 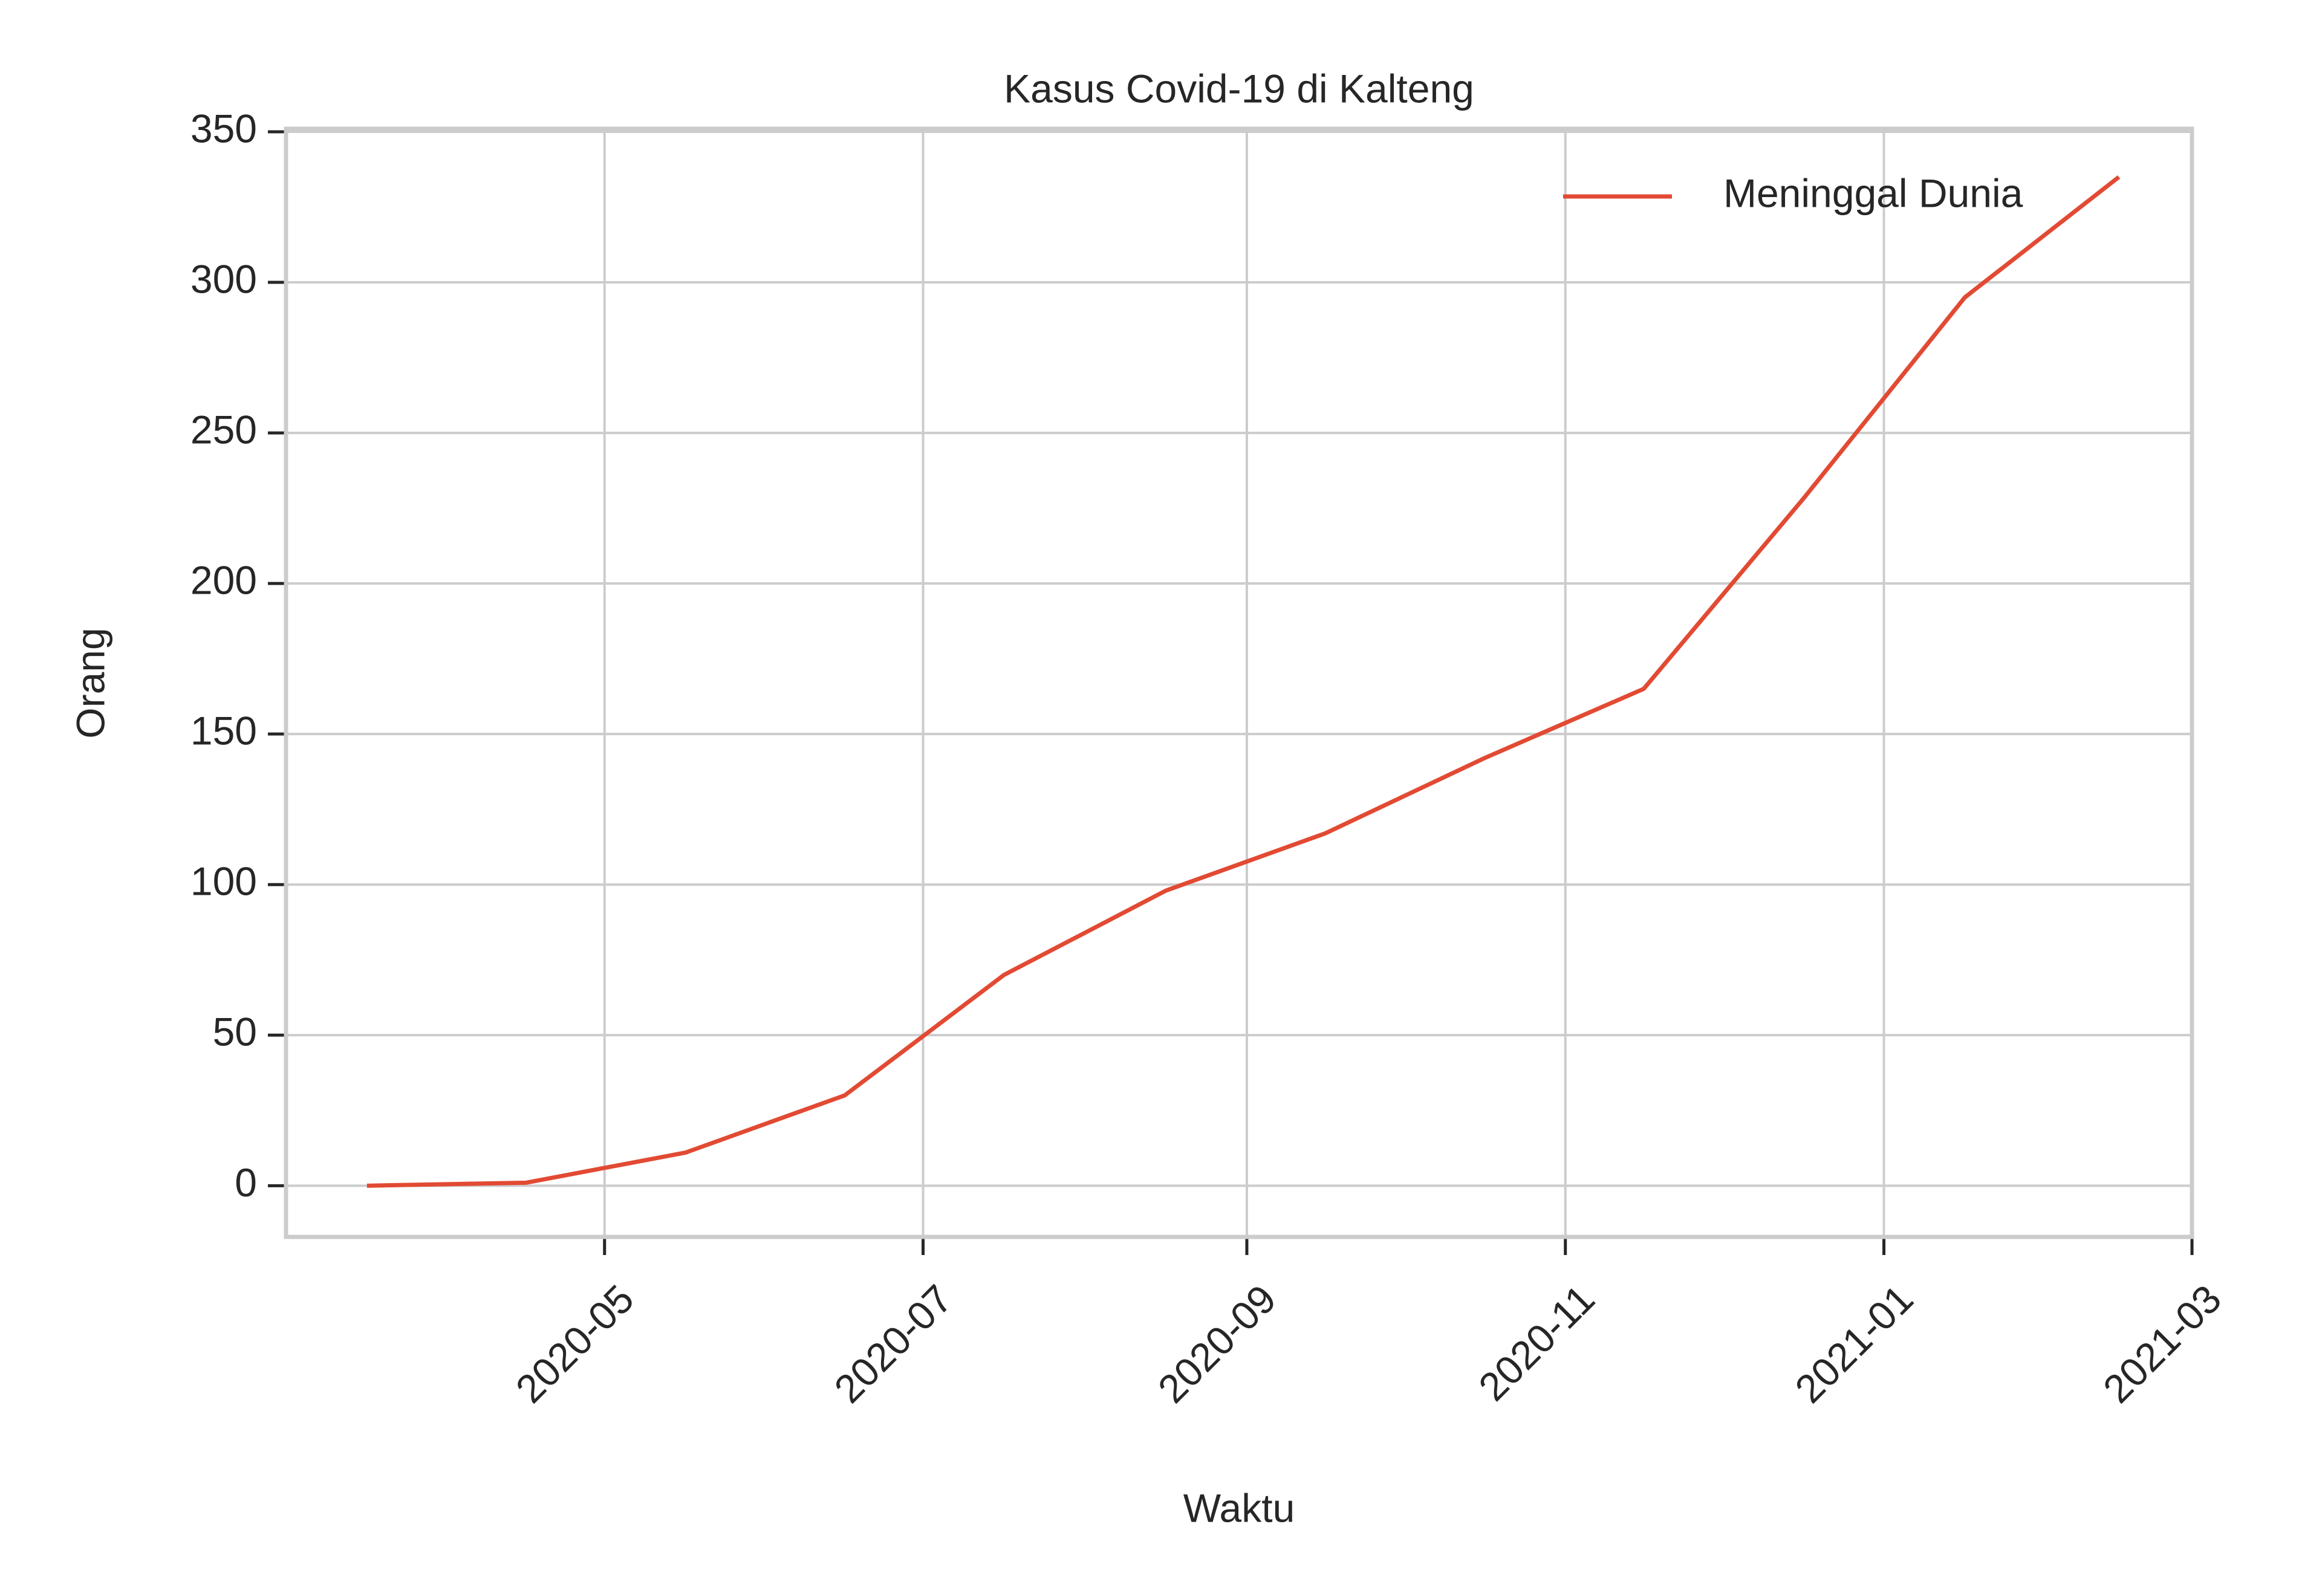 What do you see at coordinates (1873, 192) in the screenshot?
I see `legend-label: Meninggal Dunia` at bounding box center [1873, 192].